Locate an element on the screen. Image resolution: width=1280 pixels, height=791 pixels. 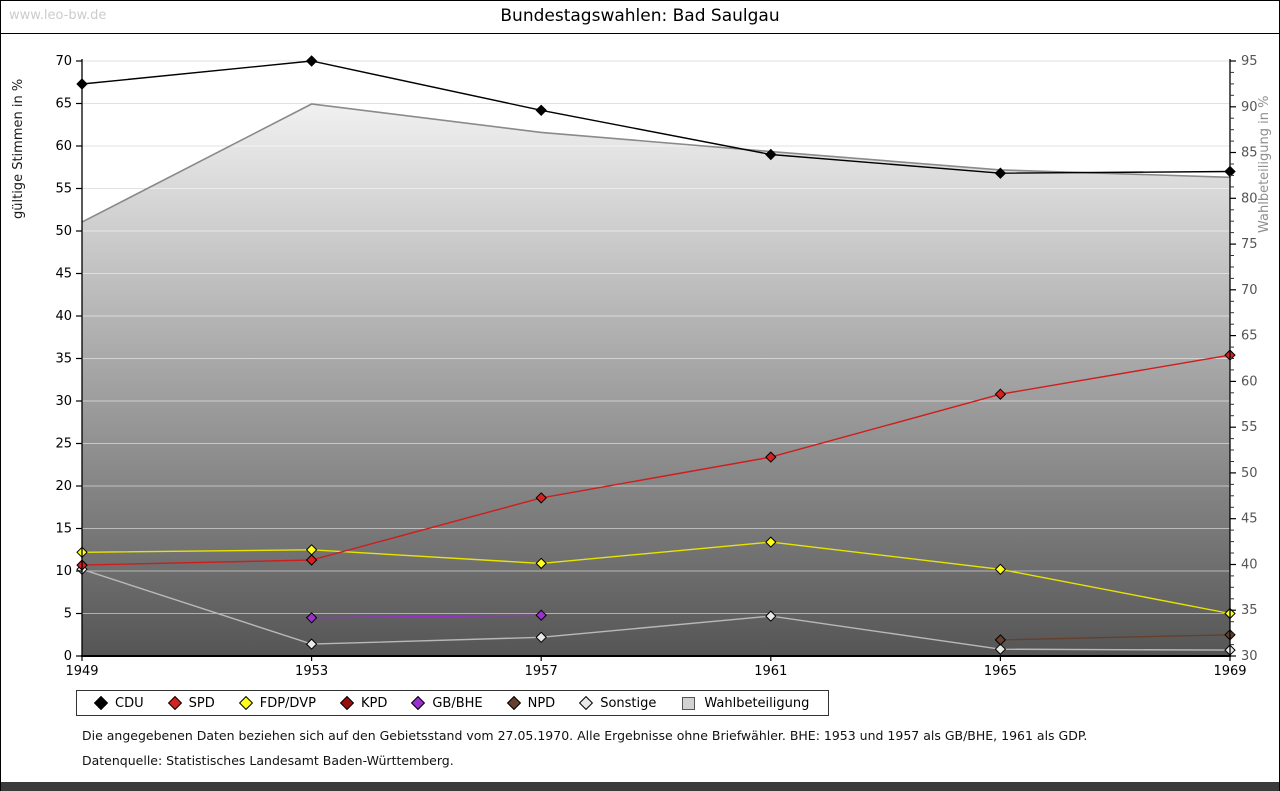
svg-text: 85 is located at coordinates (1249, 153).